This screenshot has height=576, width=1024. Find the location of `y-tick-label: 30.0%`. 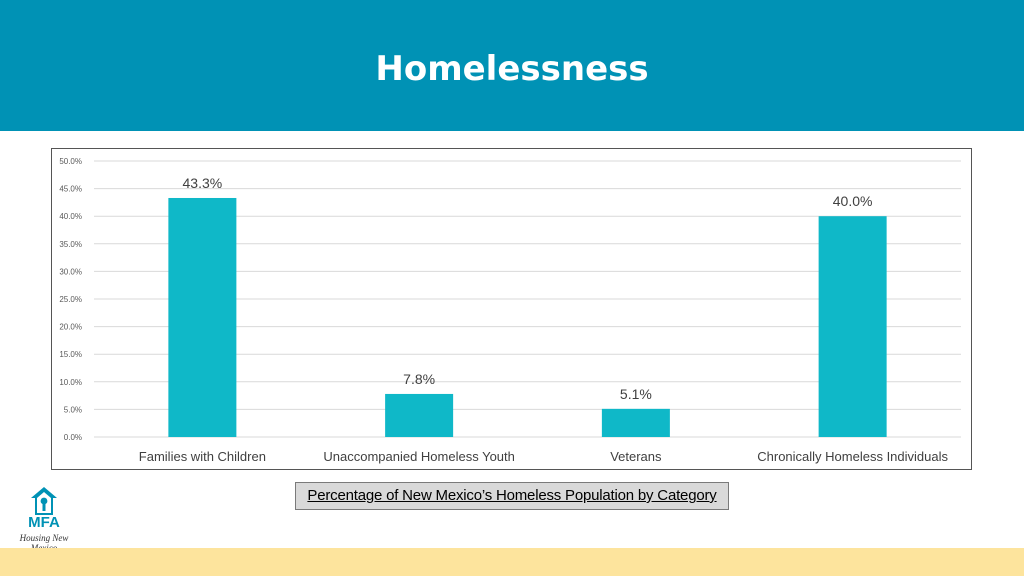

y-tick-label: 30.0% is located at coordinates (70, 271).